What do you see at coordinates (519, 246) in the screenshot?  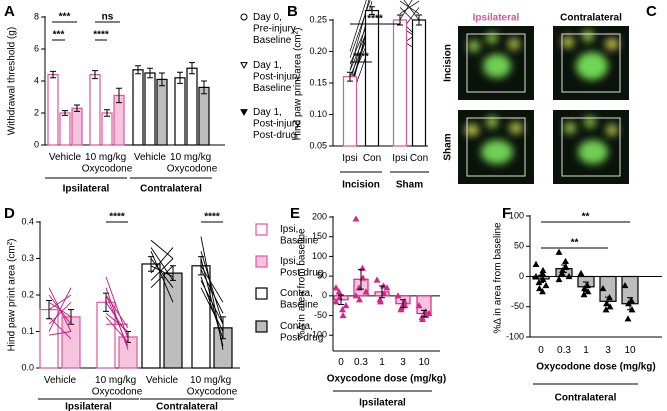 I see `y-tick-label: 50` at bounding box center [519, 246].